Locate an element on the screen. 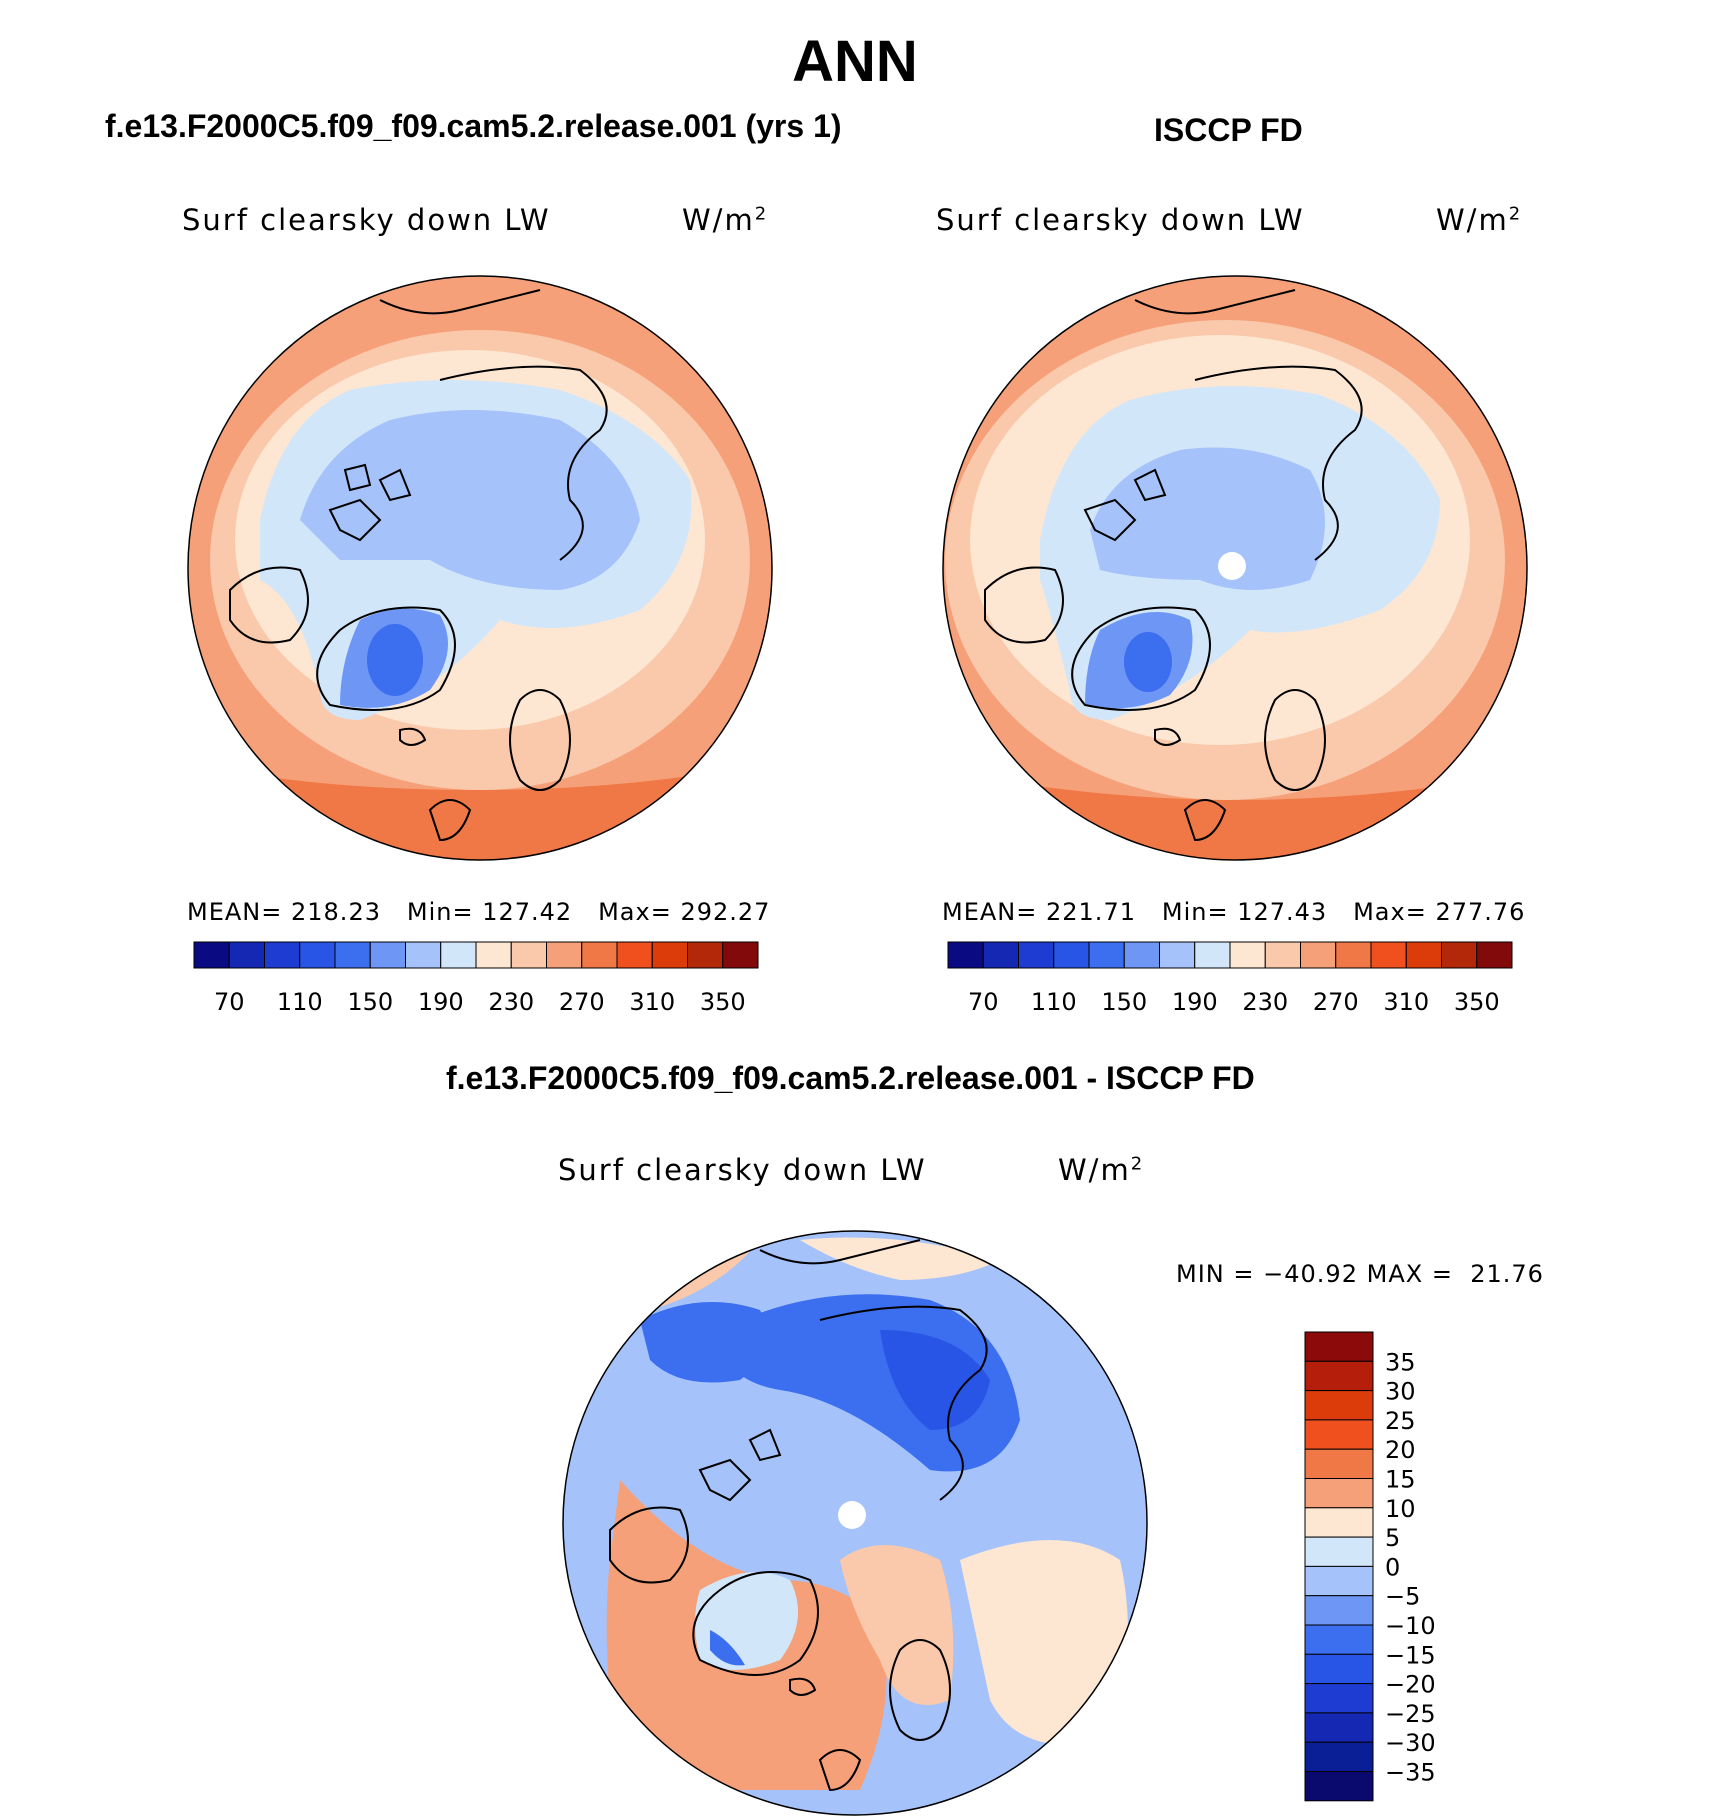 The image size is (1710, 1818). colorbar-2-tick-label: 310 is located at coordinates (1406, 1002).